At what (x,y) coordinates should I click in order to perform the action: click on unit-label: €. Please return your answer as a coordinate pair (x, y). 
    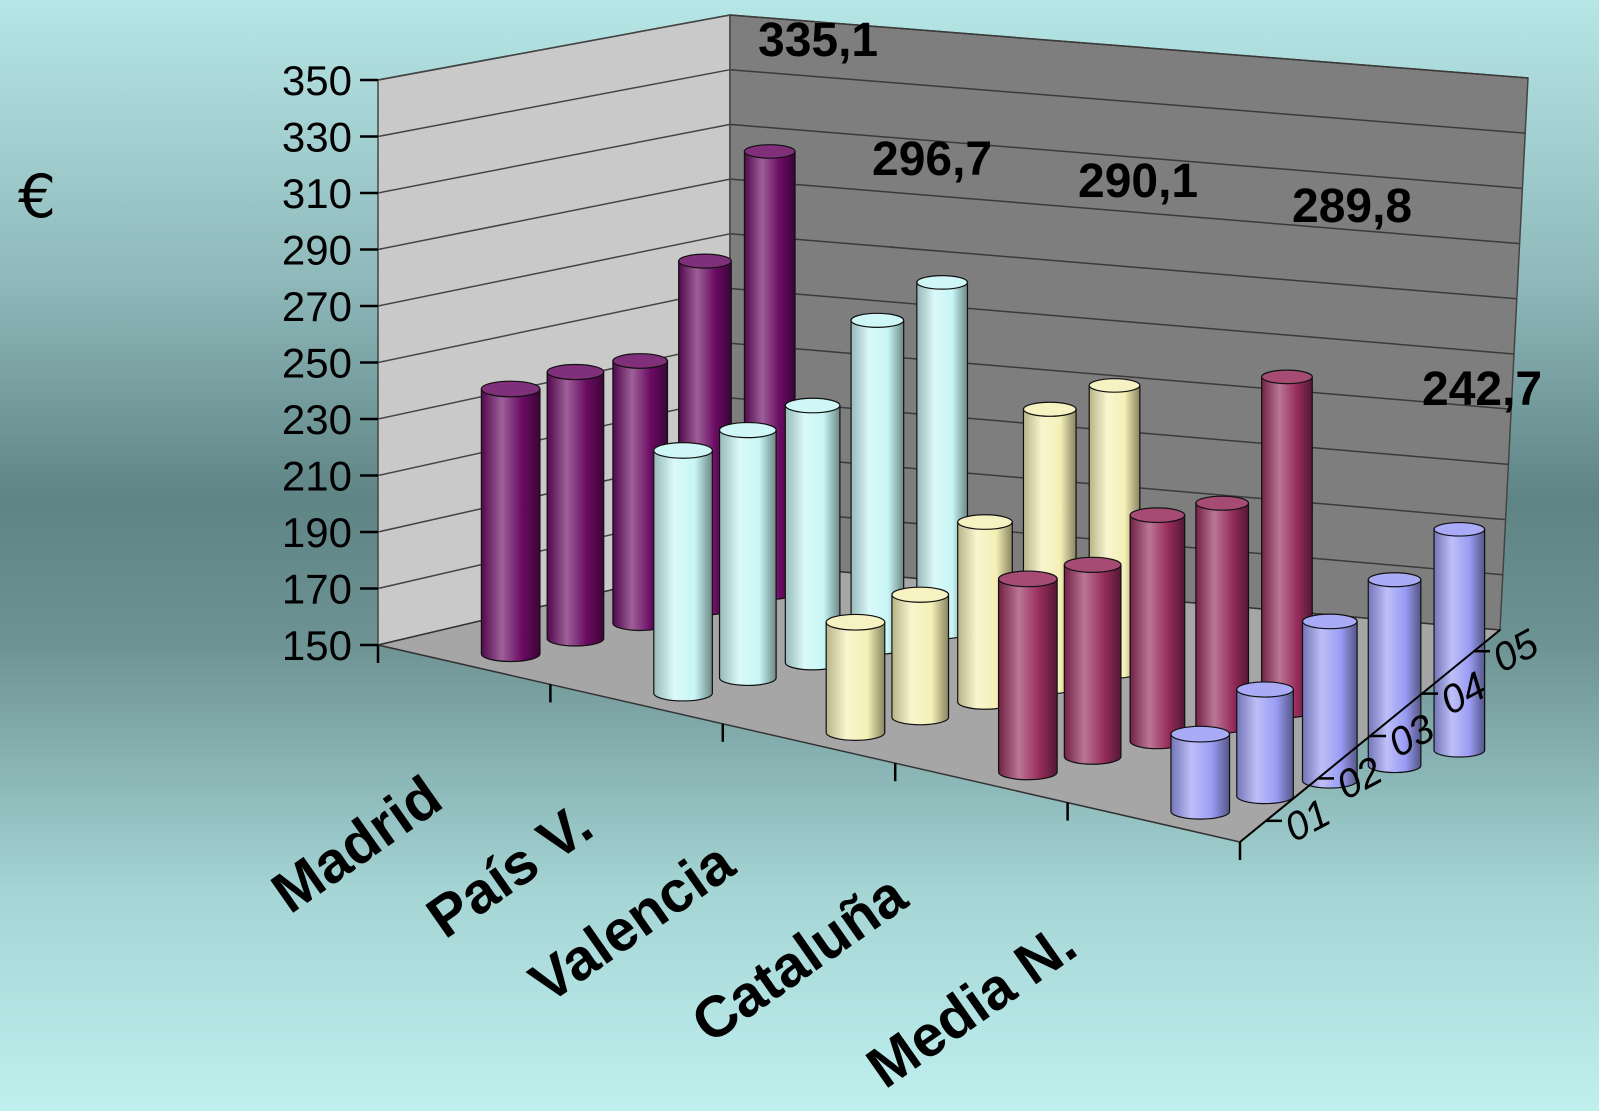
    Looking at the image, I should click on (37, 197).